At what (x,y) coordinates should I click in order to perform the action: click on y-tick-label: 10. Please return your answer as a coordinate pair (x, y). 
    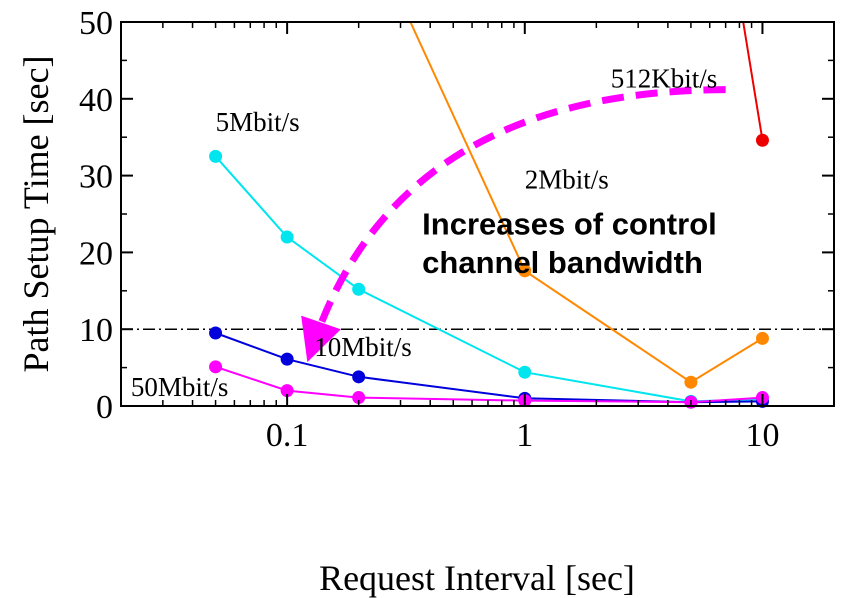
    Looking at the image, I should click on (96, 330).